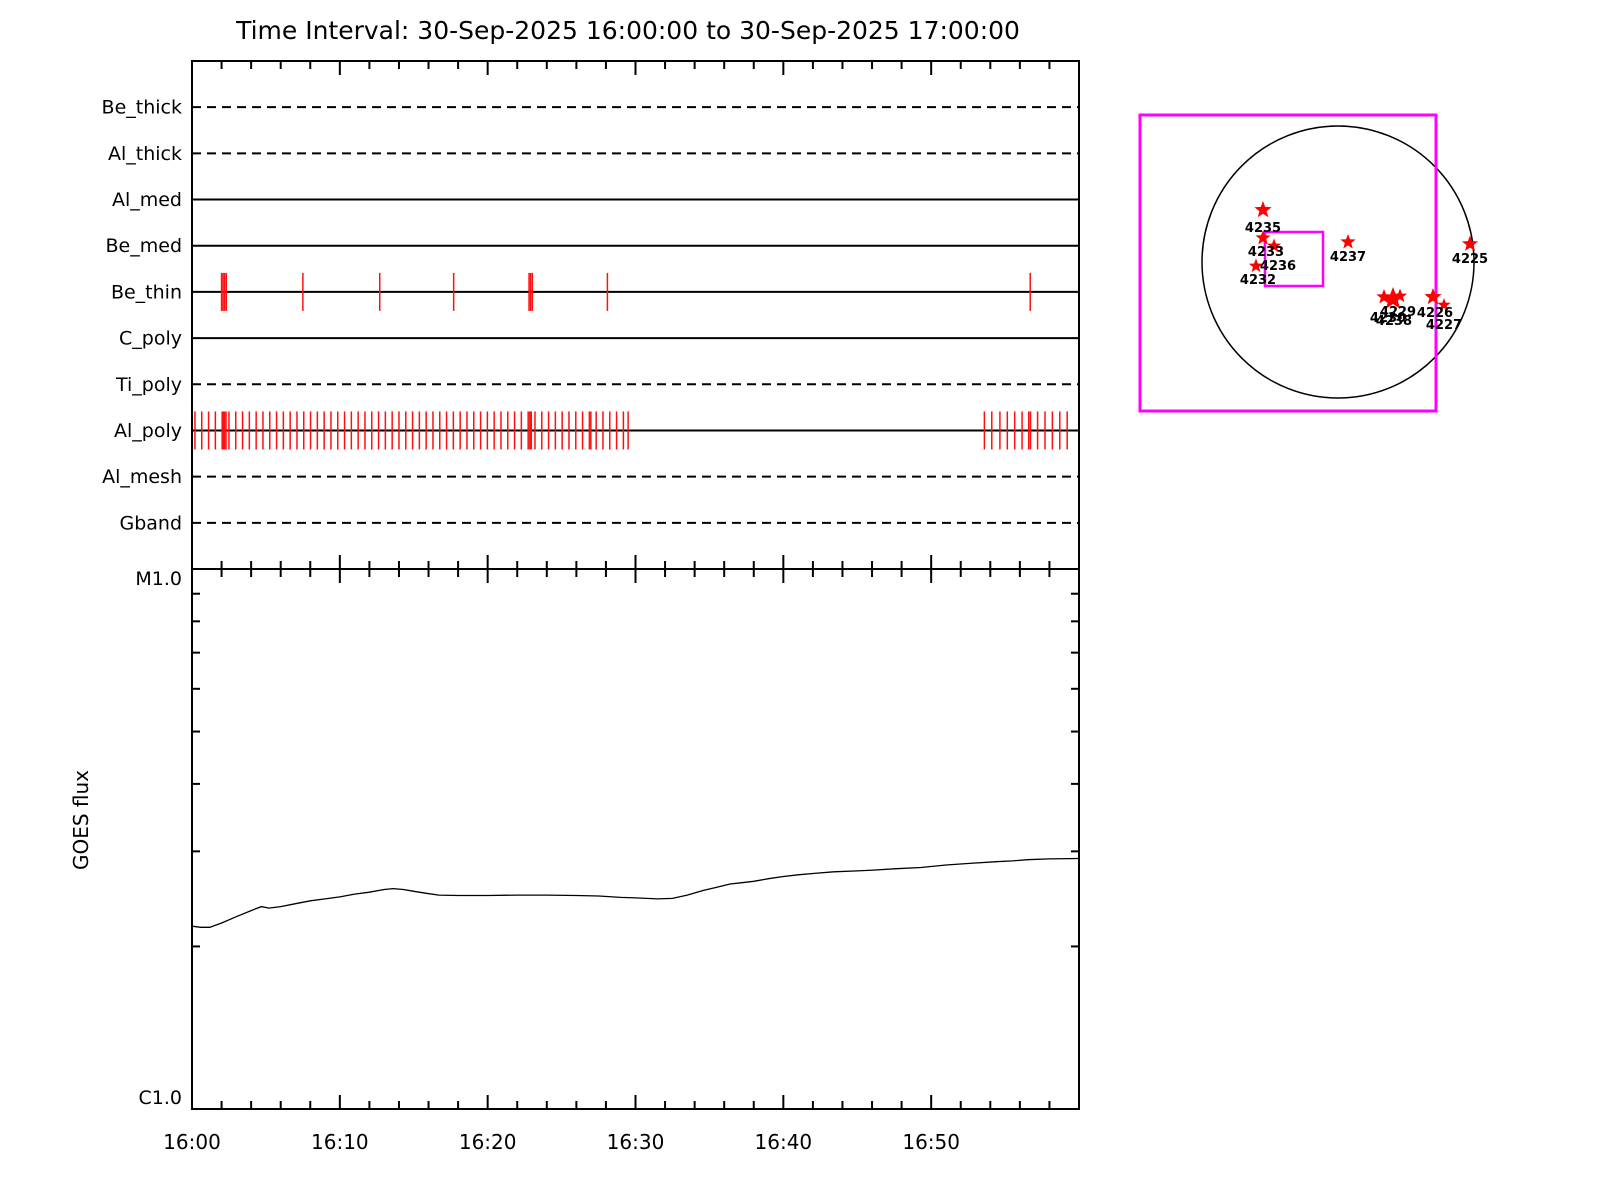  What do you see at coordinates (1398, 312) in the screenshot?
I see `active-region-label-4229: 4229` at bounding box center [1398, 312].